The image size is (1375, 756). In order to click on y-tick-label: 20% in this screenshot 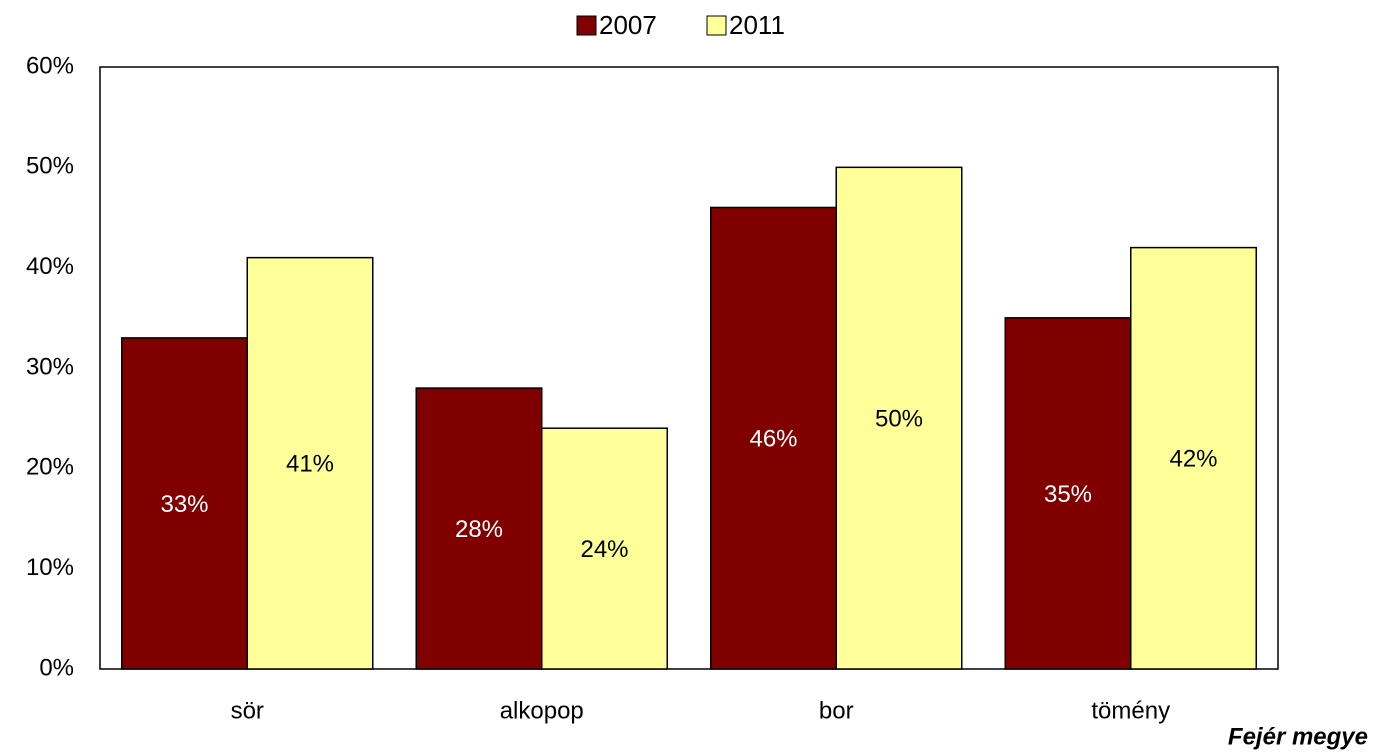, I will do `click(50, 467)`.